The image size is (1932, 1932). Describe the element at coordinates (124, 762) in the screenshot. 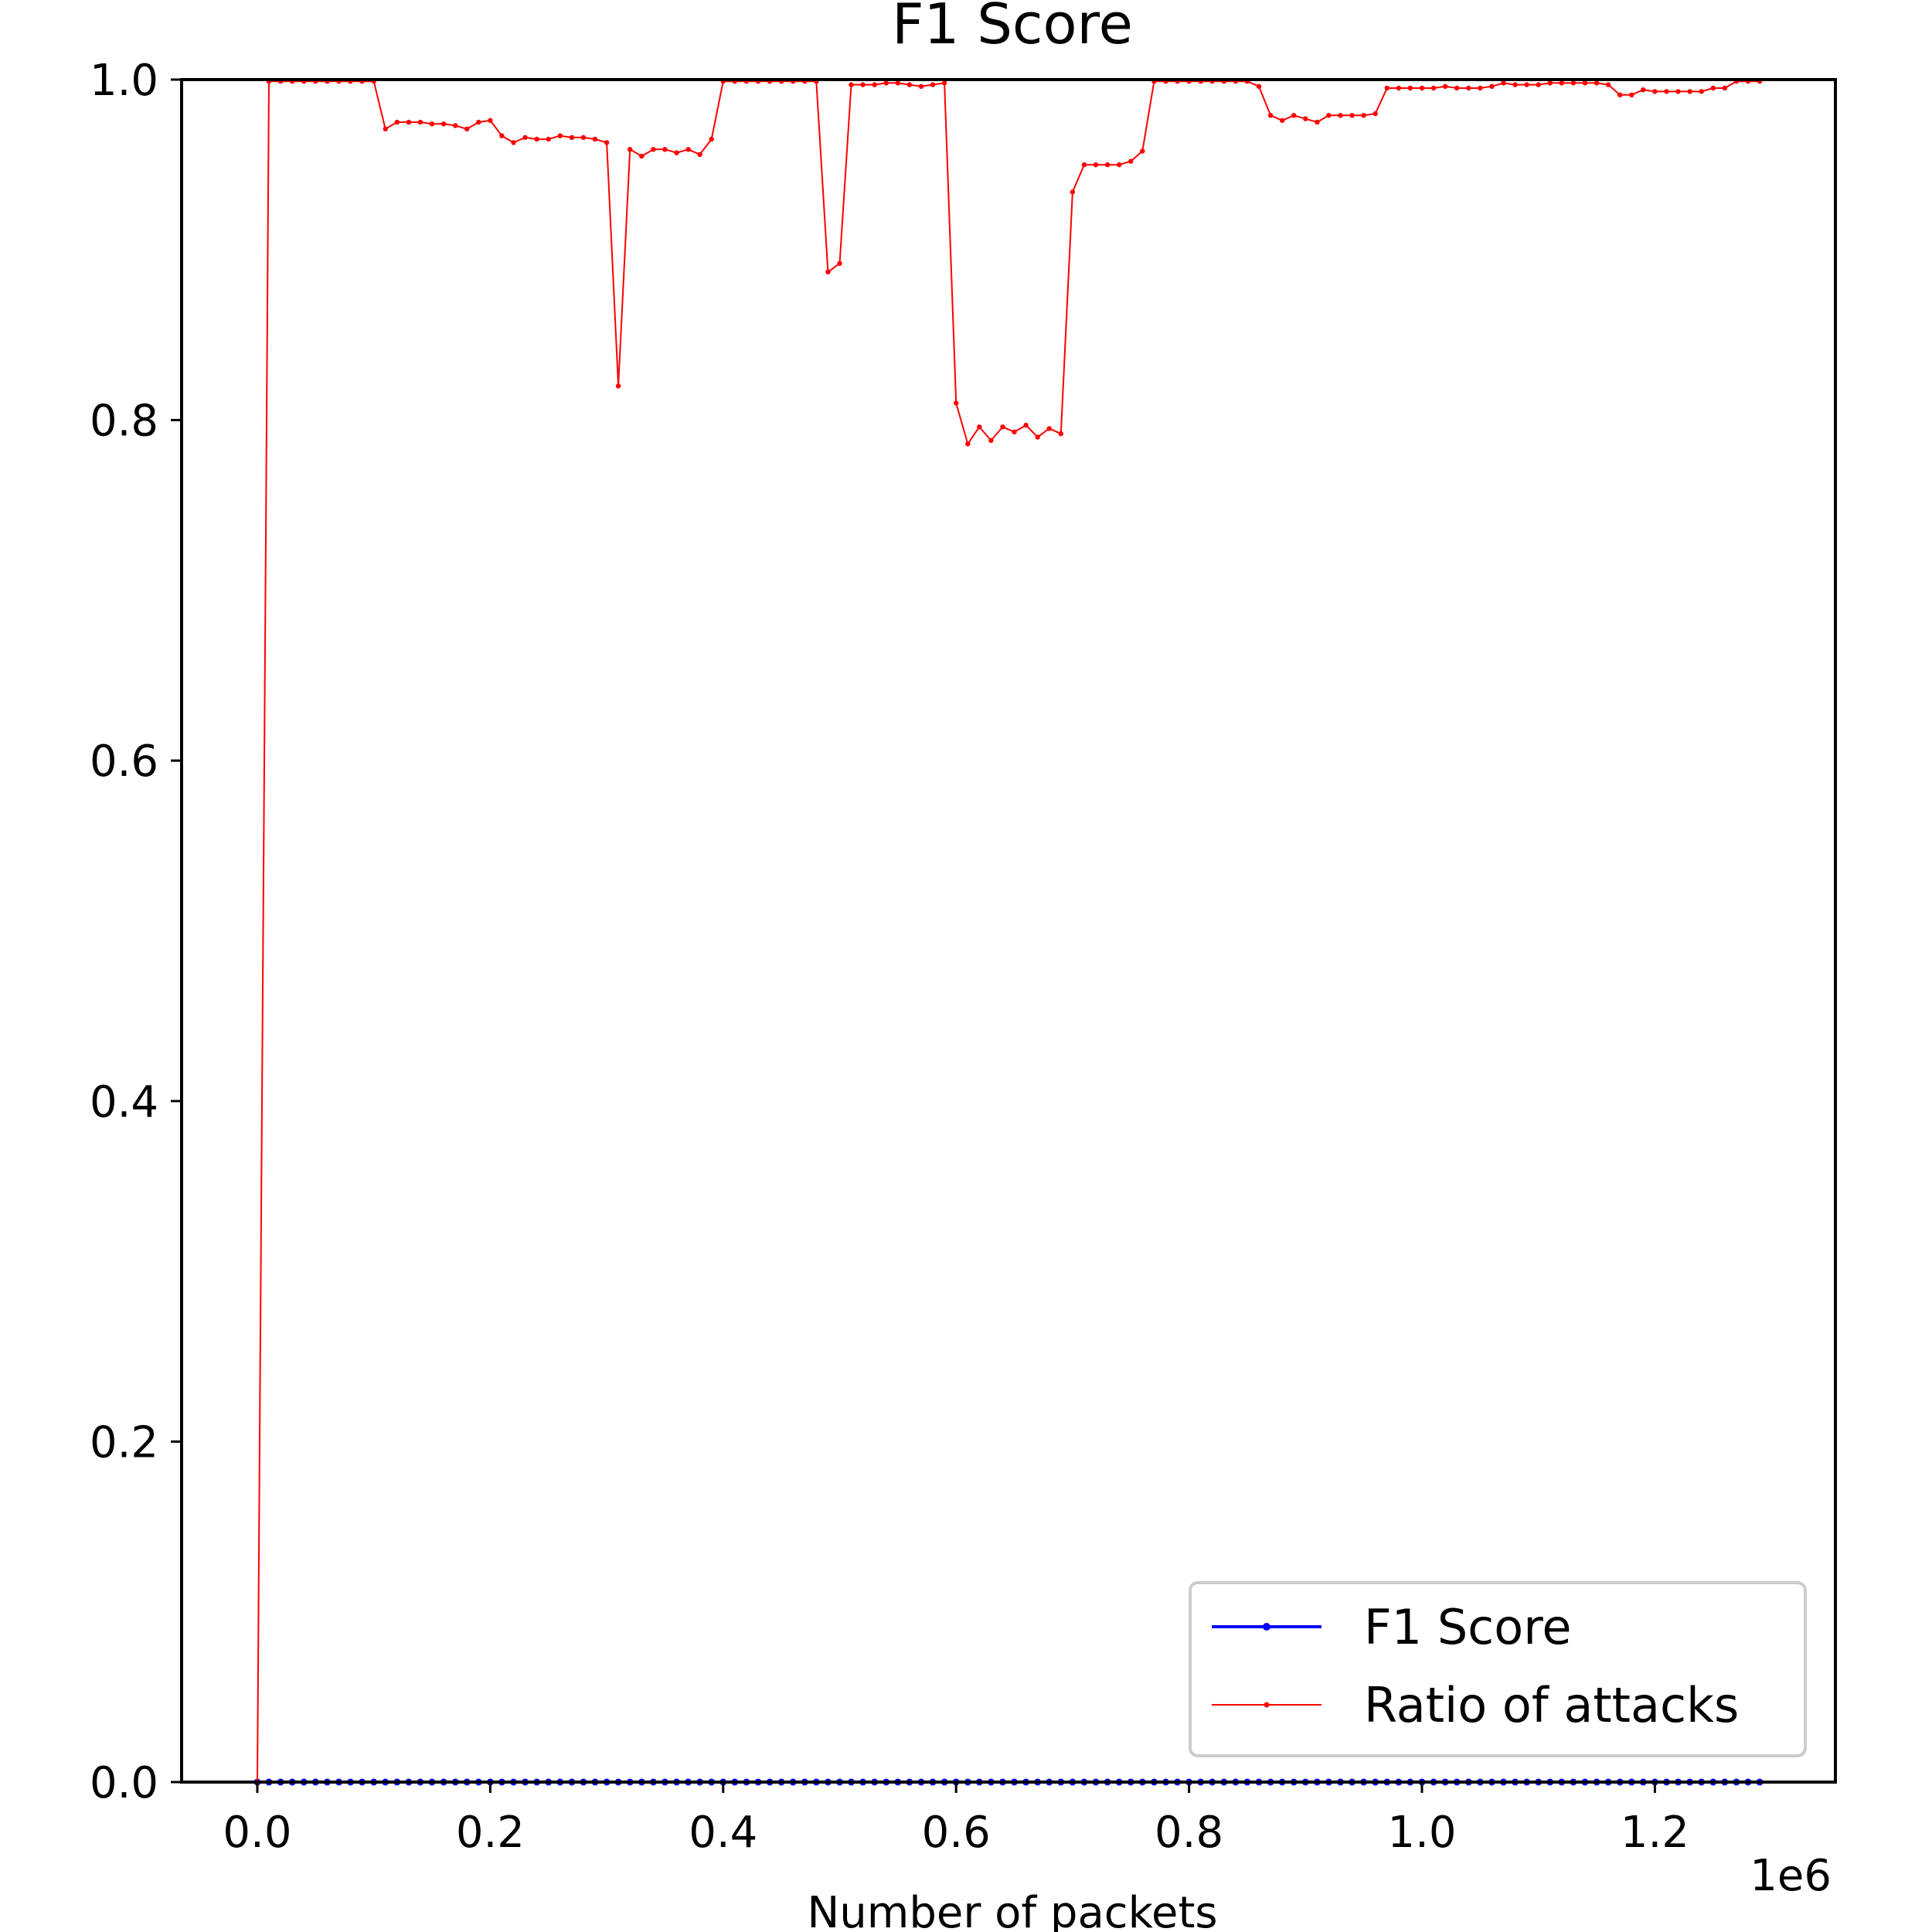

I see `y-tick-label: 0.6` at that location.